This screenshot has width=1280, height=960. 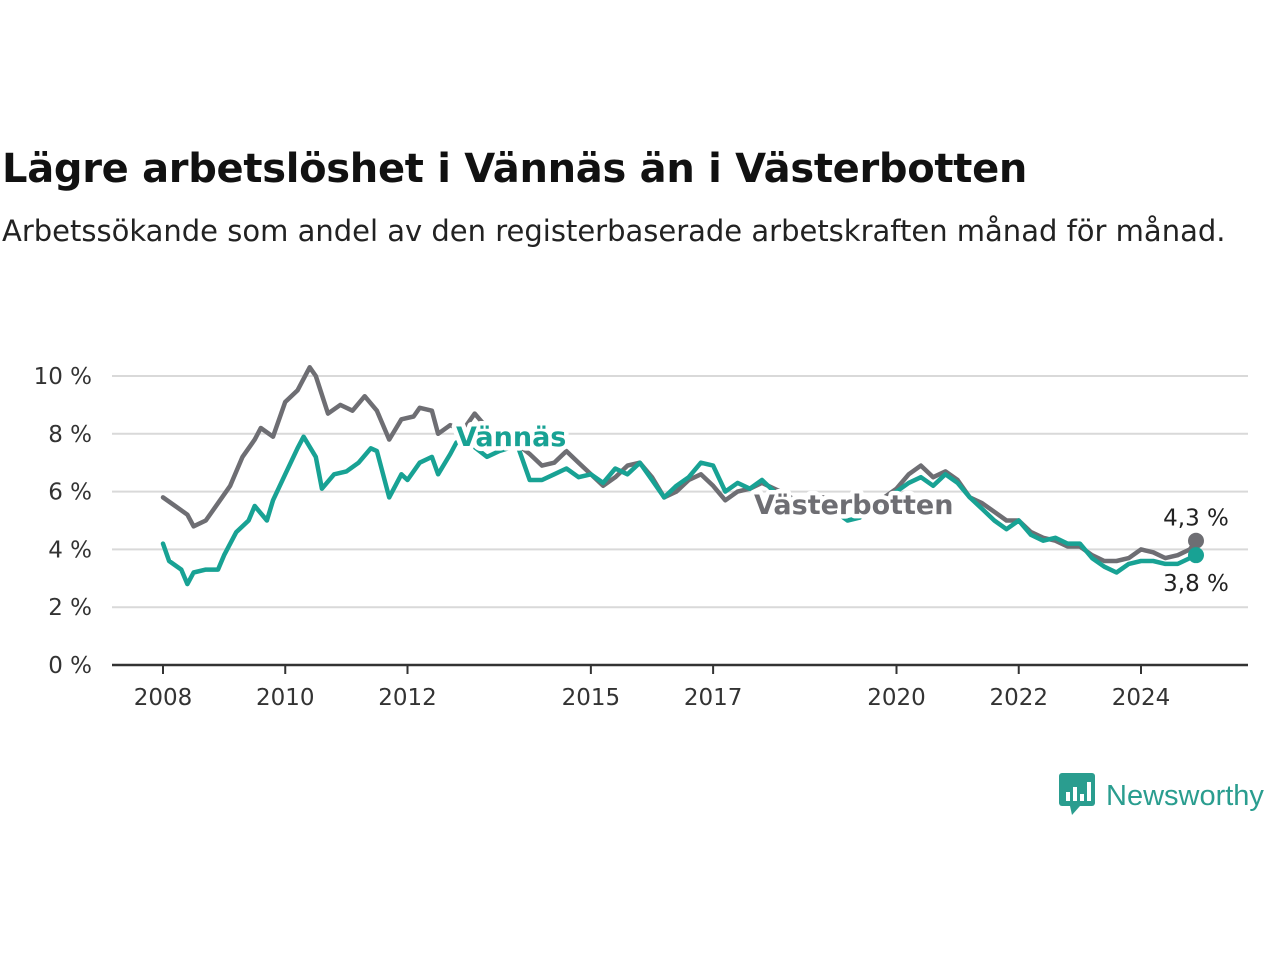 I want to click on series-labels: Västerbotten Vännäs 4,3 % 3,8 %, so click(x=842, y=509).